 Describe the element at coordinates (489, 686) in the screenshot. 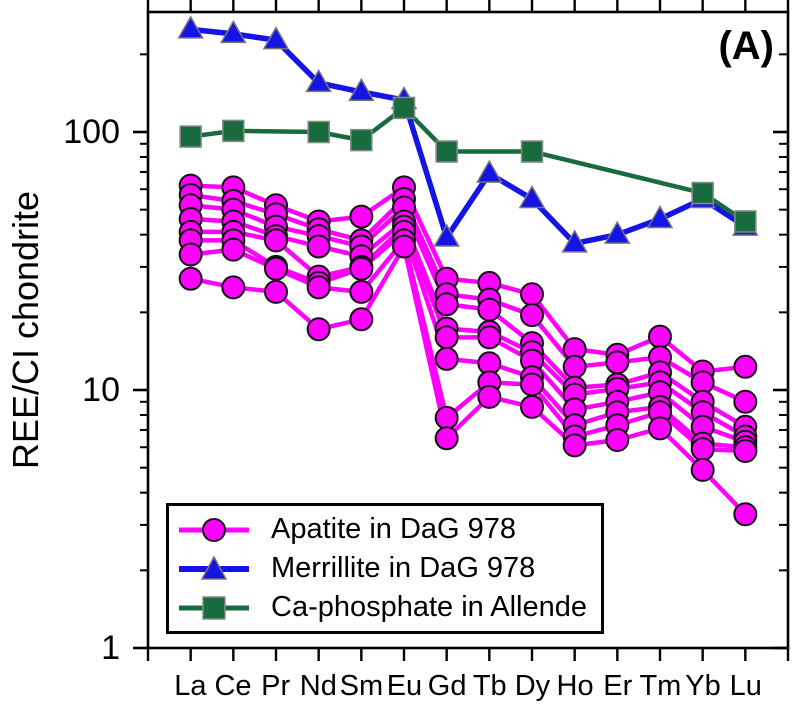

I see `x-tick-label-tb: Tb` at that location.